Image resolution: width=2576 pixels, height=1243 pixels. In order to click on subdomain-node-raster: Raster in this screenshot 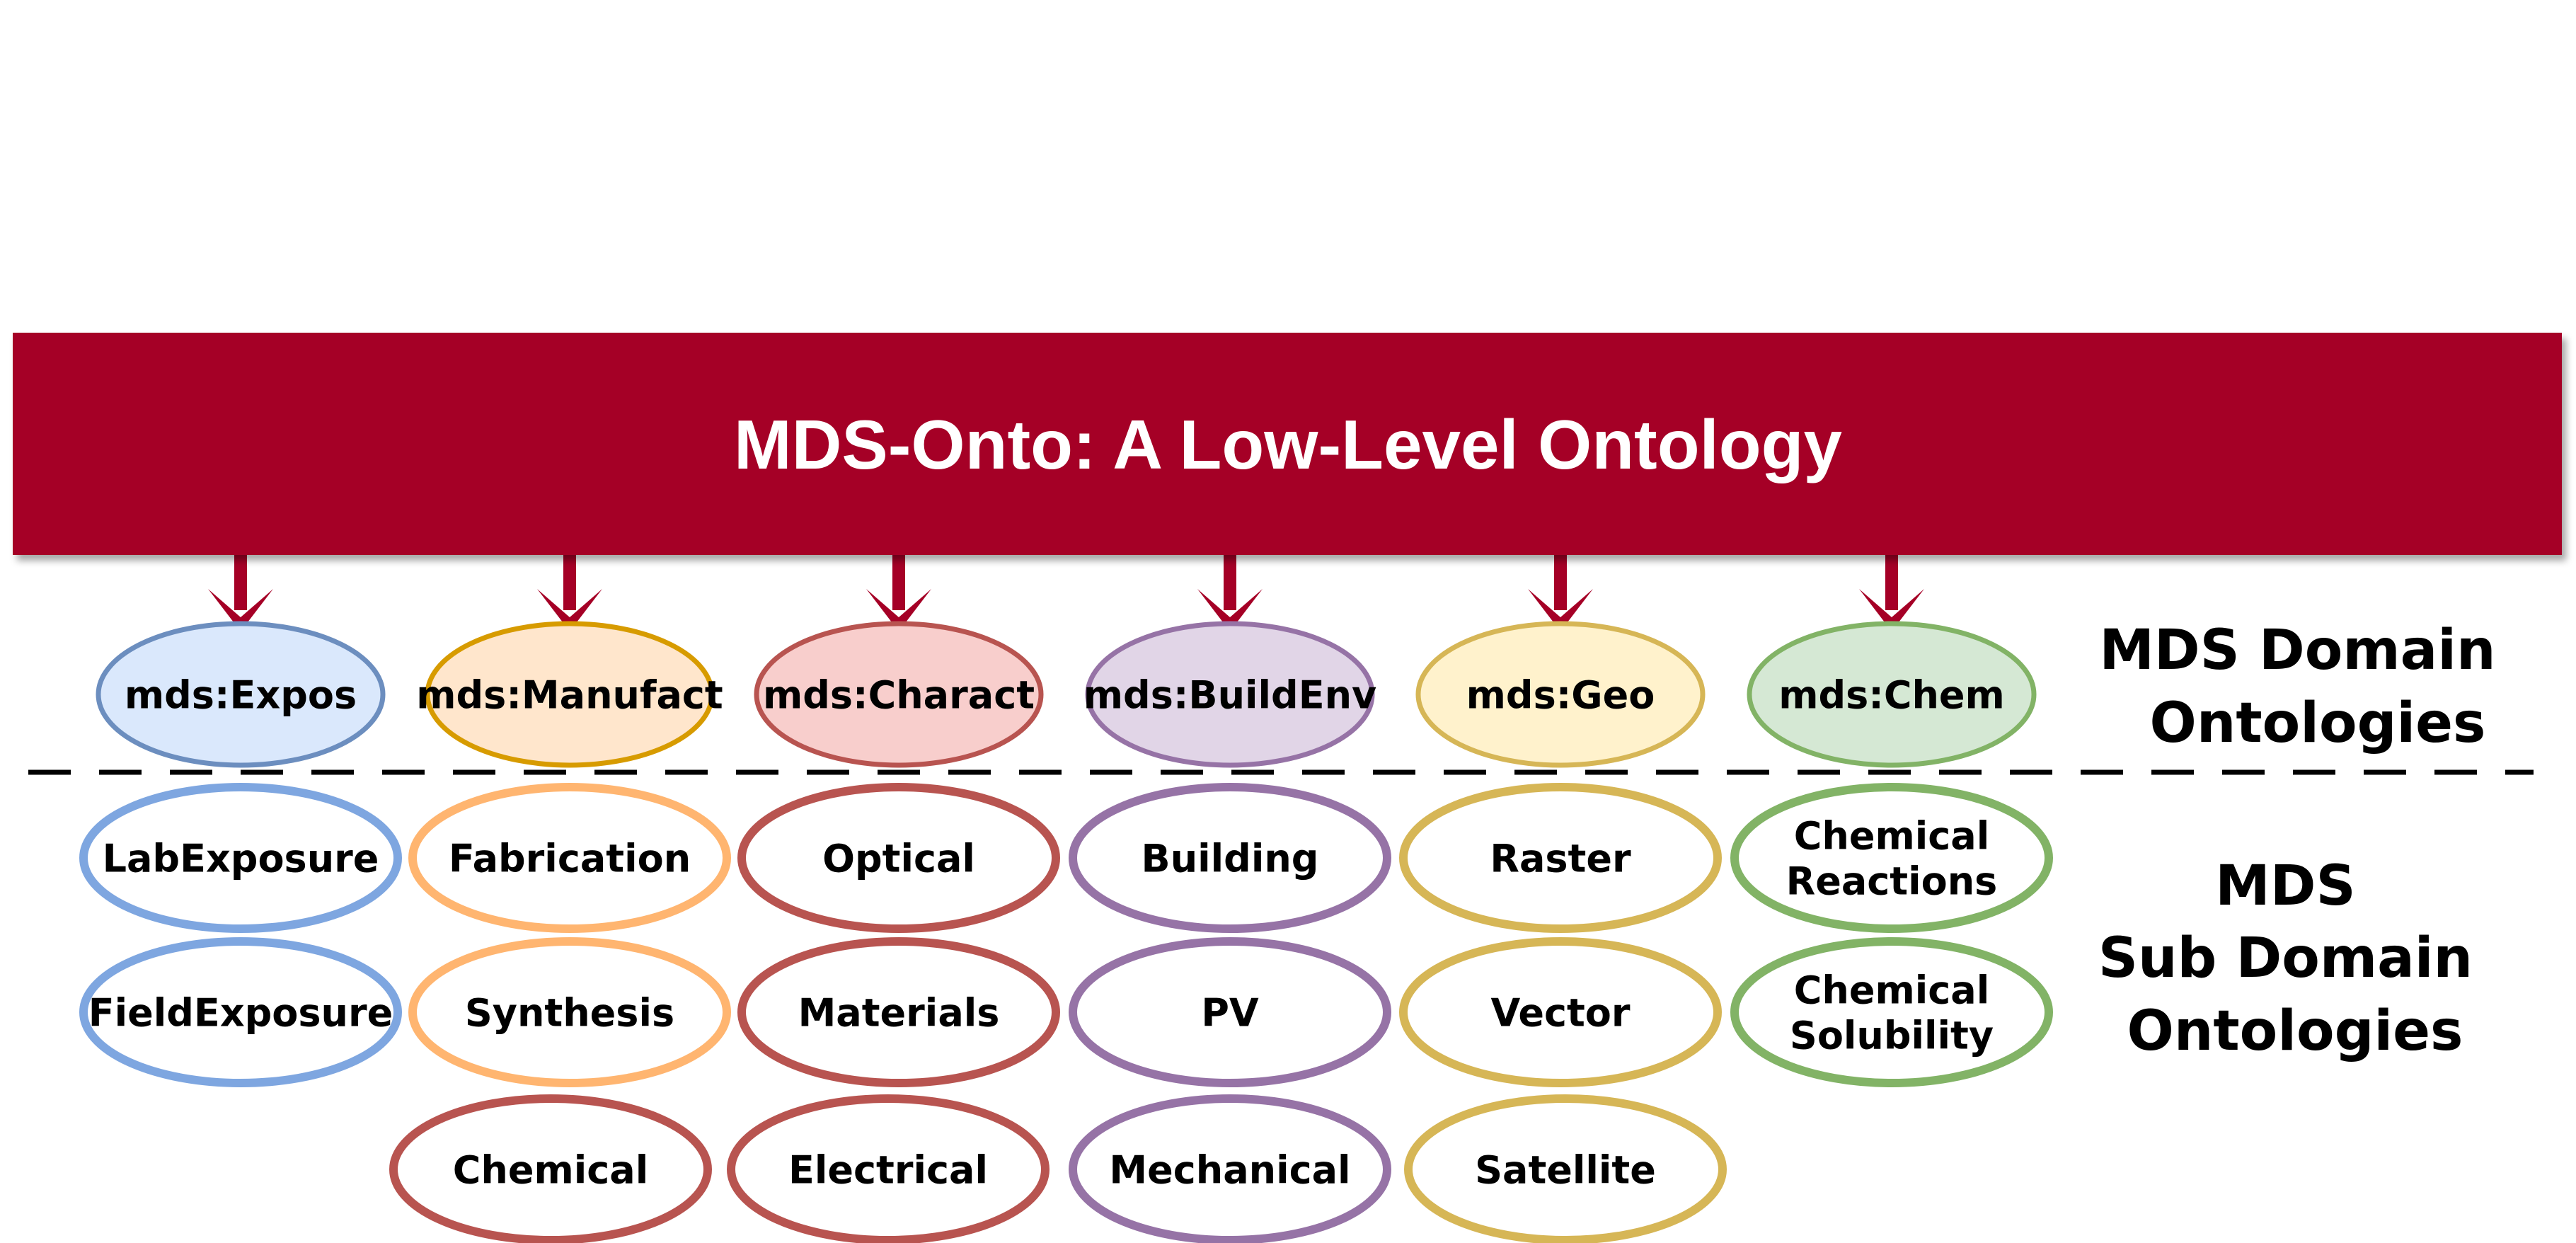, I will do `click(1561, 858)`.